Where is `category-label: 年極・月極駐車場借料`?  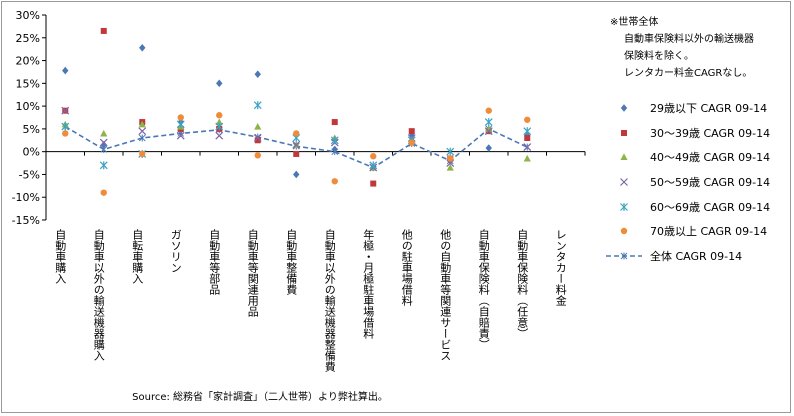 category-label: 年極・月極駐車場借料 is located at coordinates (368, 284).